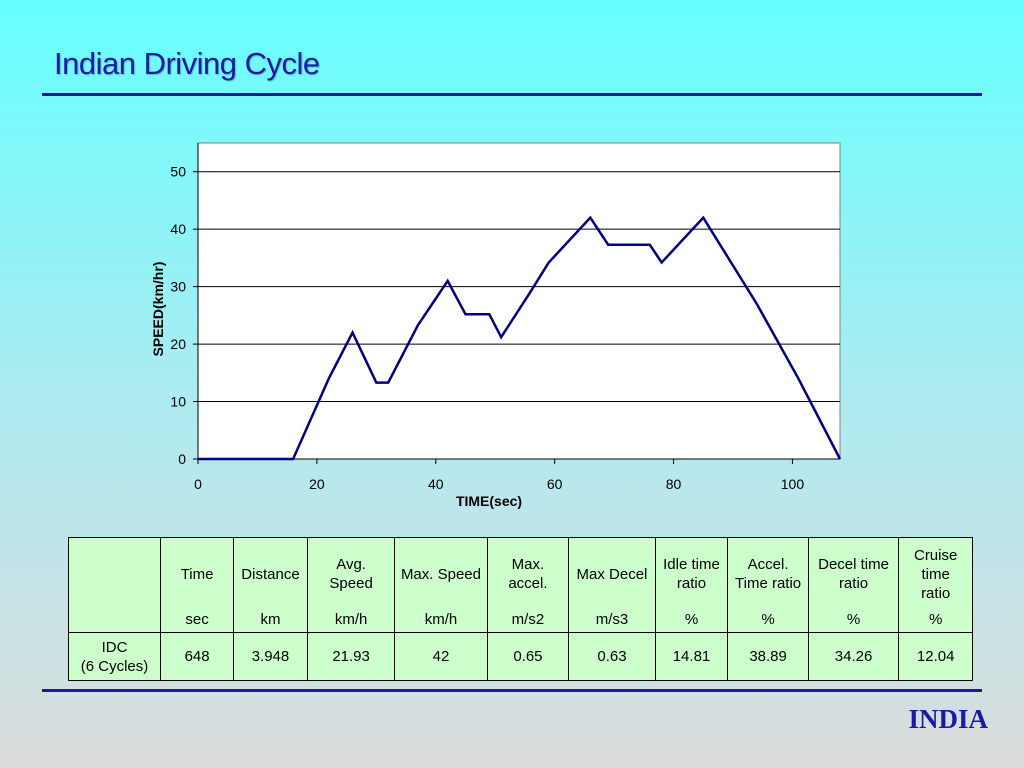 This screenshot has height=768, width=1024. Describe the element at coordinates (351, 574) in the screenshot. I see `header-label: Avg. Speed` at that location.